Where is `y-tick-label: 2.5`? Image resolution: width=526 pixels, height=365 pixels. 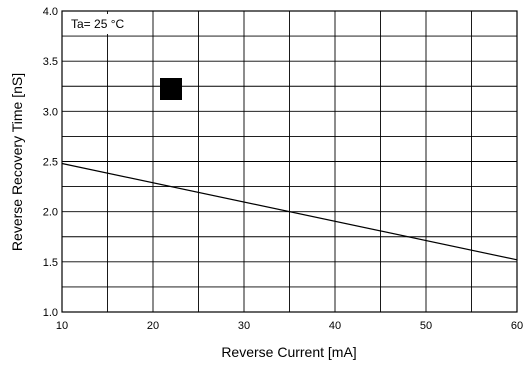 y-tick-label: 2.5 is located at coordinates (50, 163).